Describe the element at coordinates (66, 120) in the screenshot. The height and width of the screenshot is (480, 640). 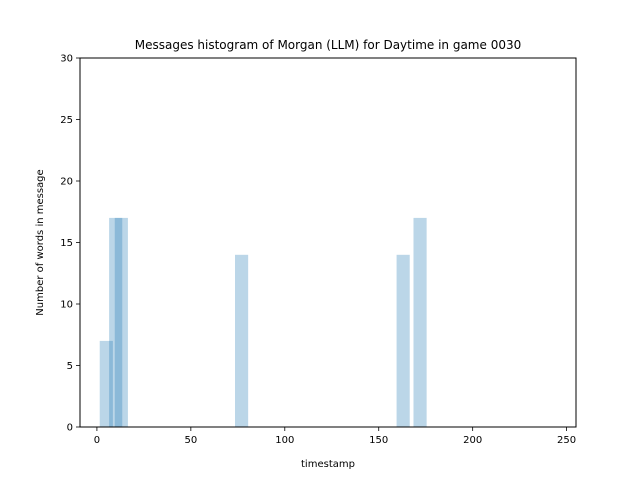
I see `y-tick-label-25: 25` at that location.